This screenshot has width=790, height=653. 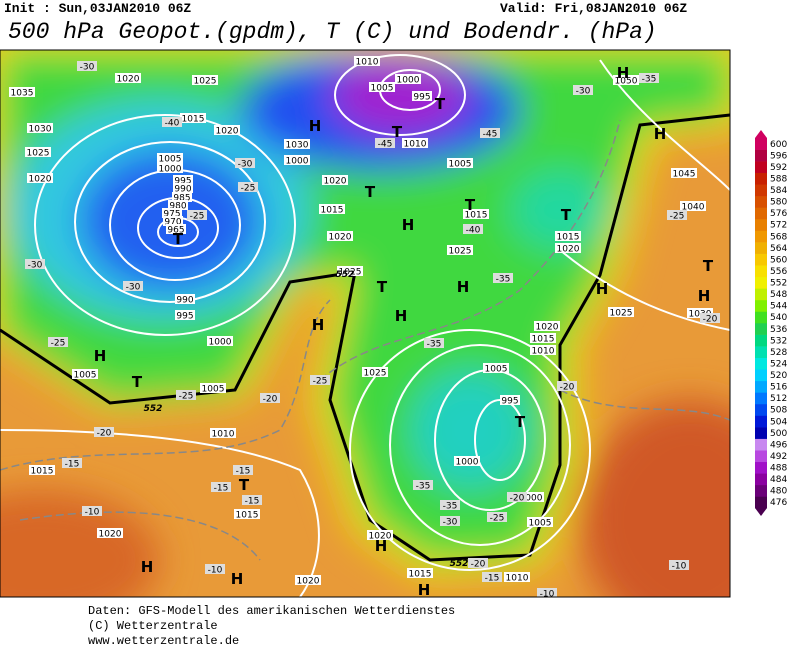 I want to click on temperature-label: -10, so click(x=92, y=513).